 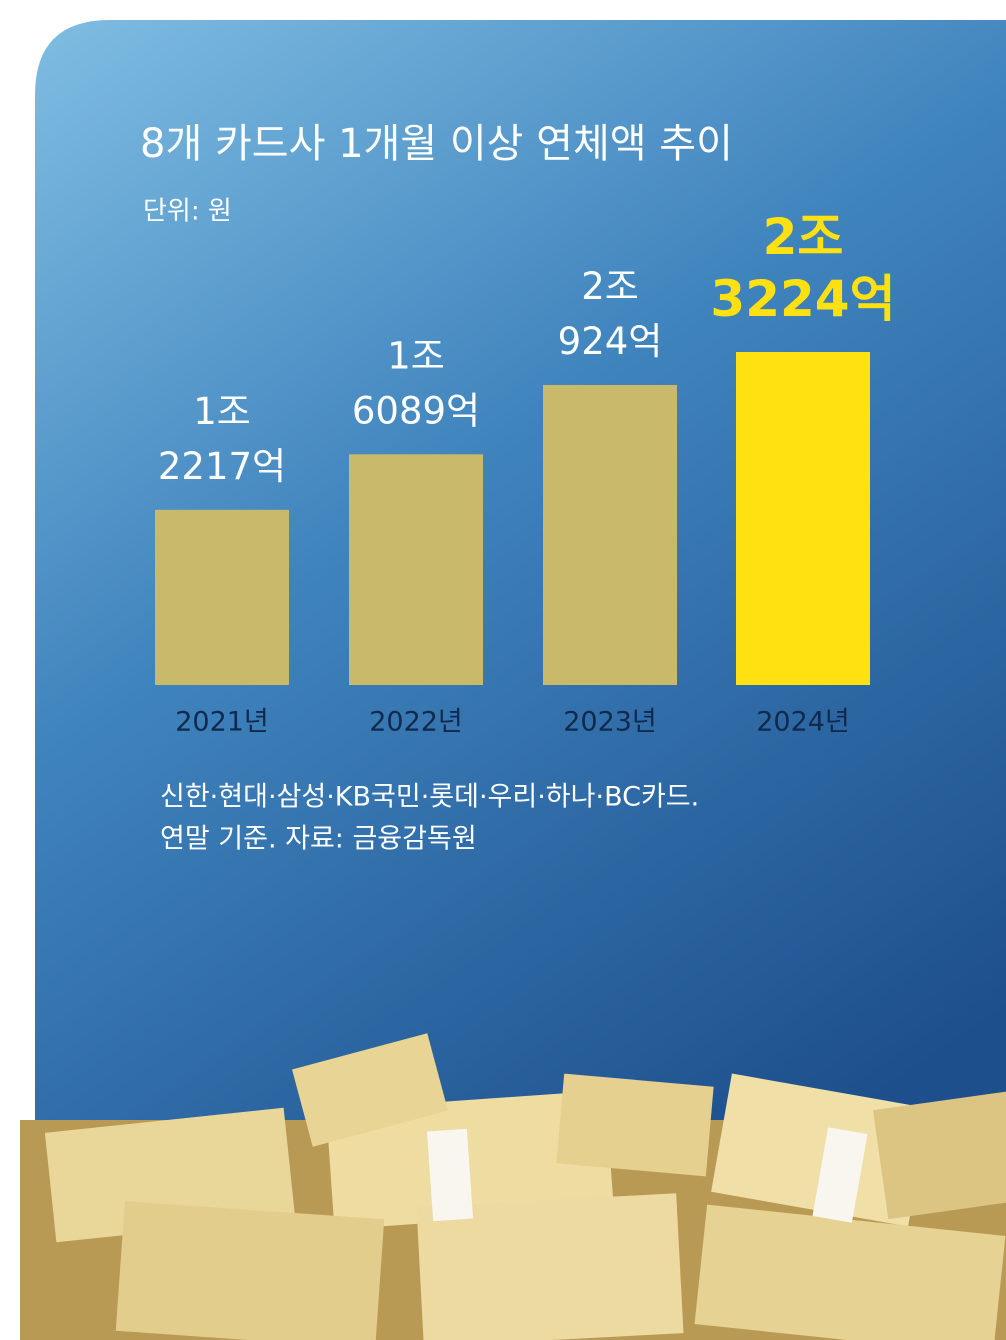 I want to click on note: 연말 기준. 자료: 금융감독원, so click(x=318, y=839).